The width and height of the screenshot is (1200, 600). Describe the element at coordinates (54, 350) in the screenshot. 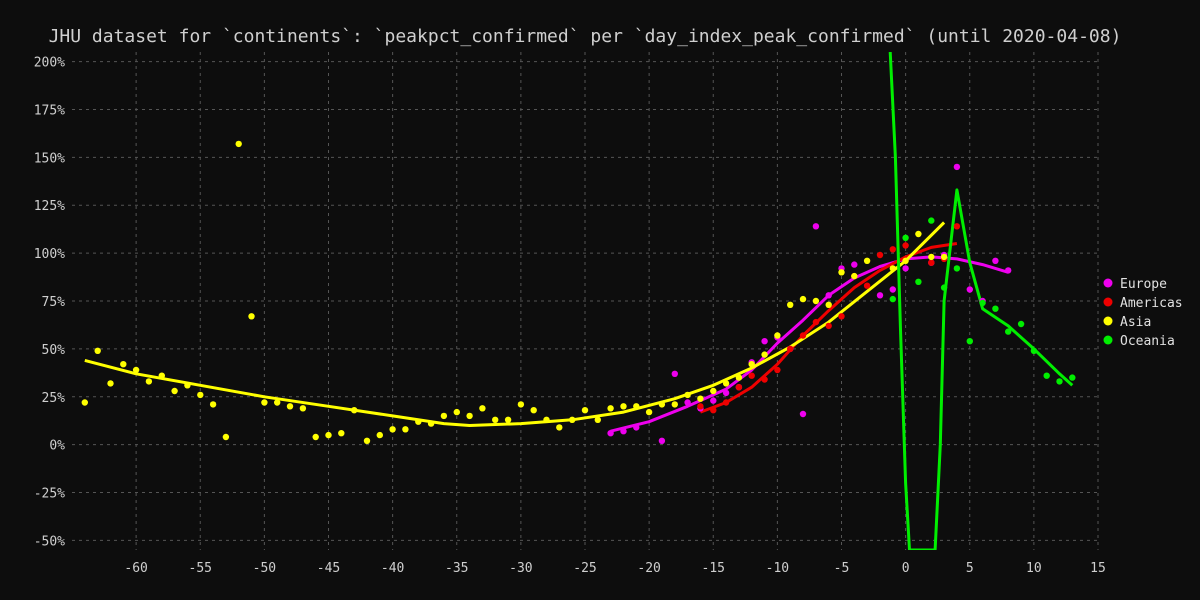

I see `y-tick-label: 50%` at that location.